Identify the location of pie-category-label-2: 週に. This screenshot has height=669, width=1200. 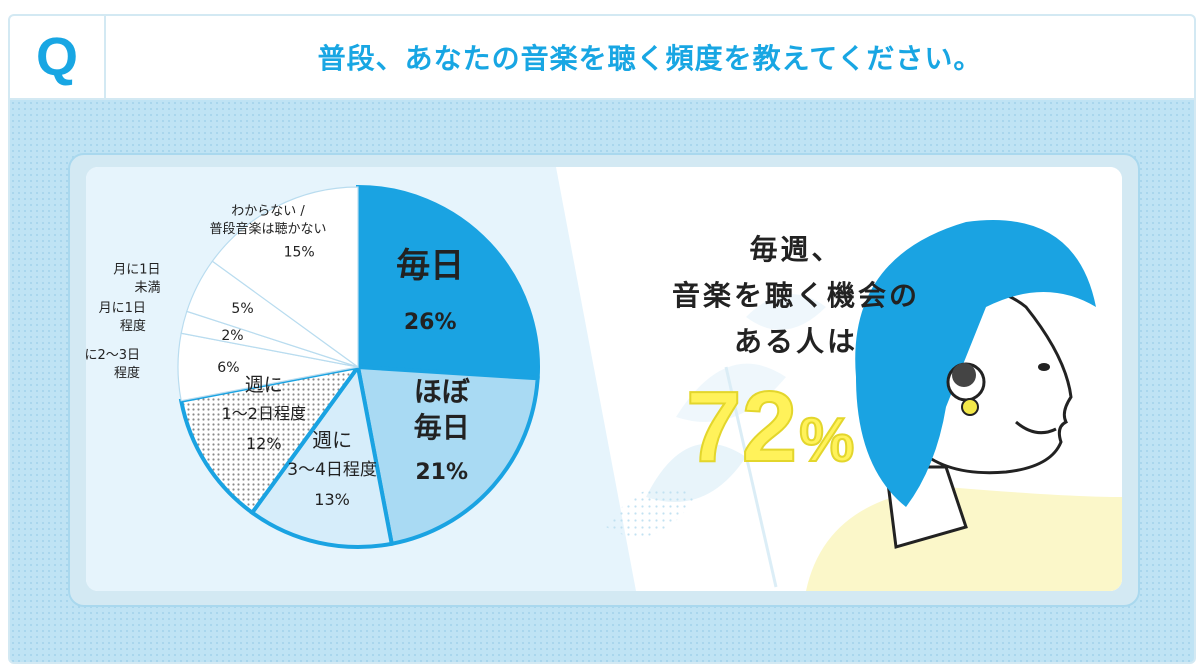
(332, 440).